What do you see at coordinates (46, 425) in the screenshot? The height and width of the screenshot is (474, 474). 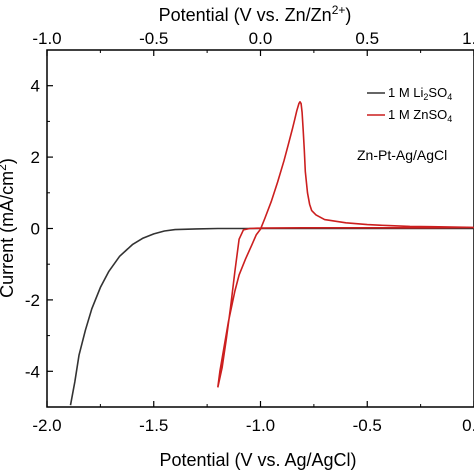 I see `bottom-x-tick-label: -2.0` at bounding box center [46, 425].